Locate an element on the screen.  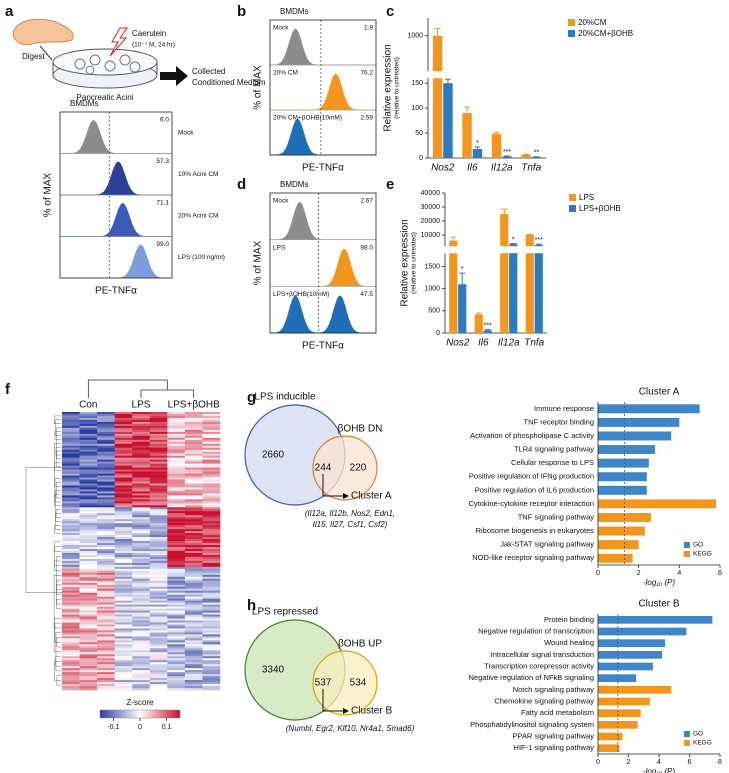
error-bar is located at coordinates (467, 110).